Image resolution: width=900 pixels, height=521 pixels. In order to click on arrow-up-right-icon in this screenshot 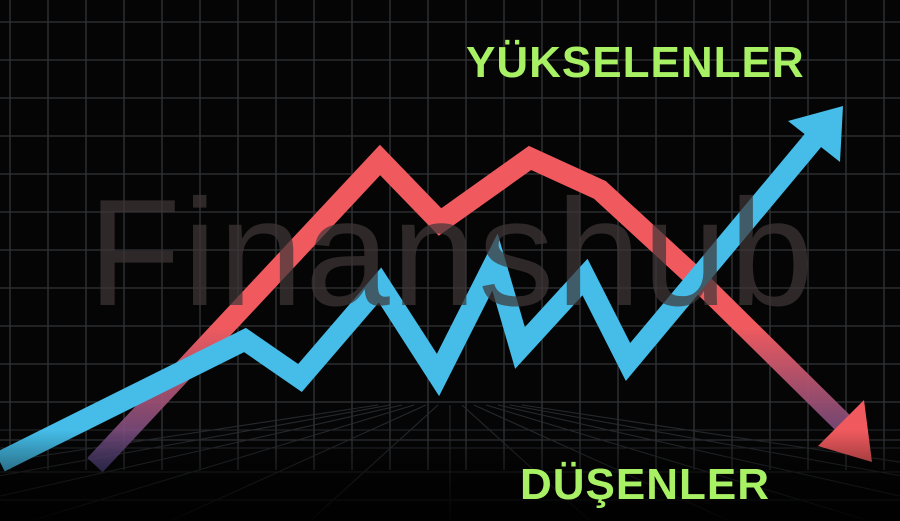, I will do `click(815, 134)`.